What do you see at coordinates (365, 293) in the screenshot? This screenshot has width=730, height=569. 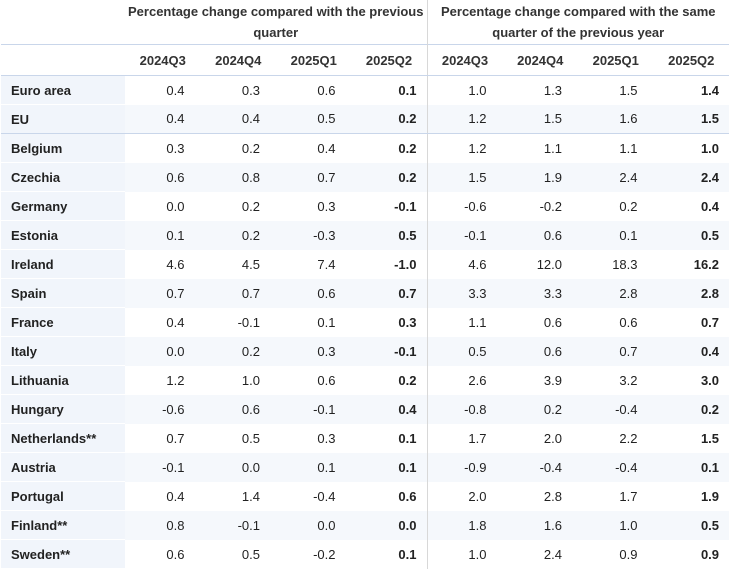 I see `table-row: Spain 0.7 0.7 0.6 0.7 3.3 3.3 2.8 2.8` at bounding box center [365, 293].